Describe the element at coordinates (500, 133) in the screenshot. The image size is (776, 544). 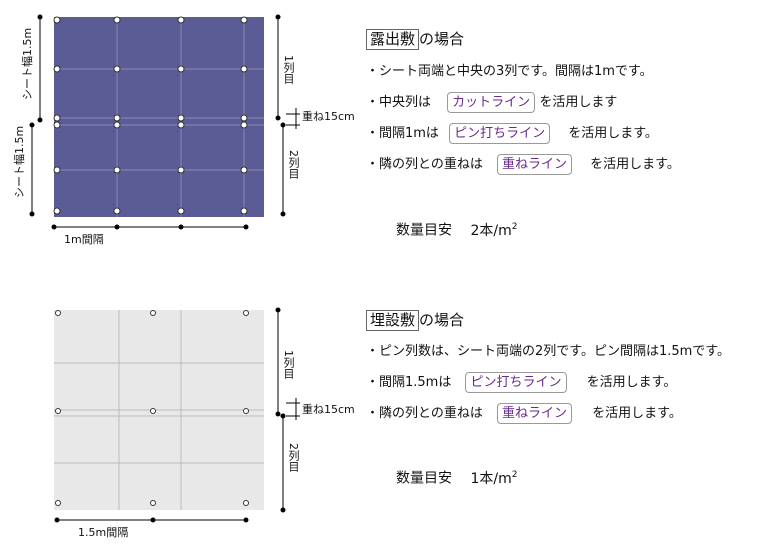
I see `pin-line-pill-exposed: ピン打ちライン` at that location.